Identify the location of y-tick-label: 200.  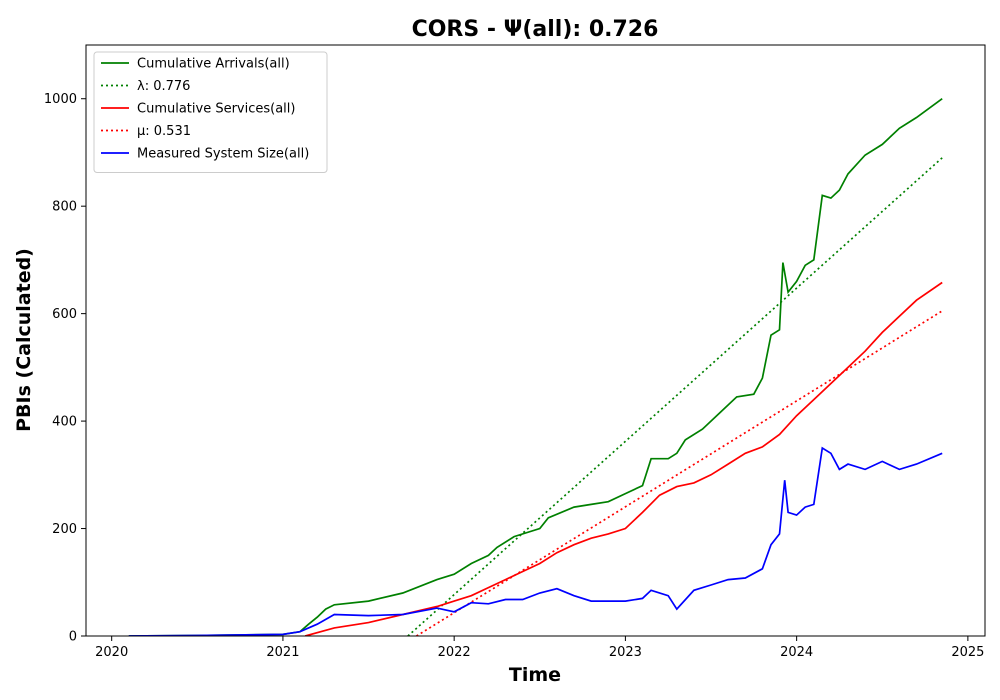
(64, 529).